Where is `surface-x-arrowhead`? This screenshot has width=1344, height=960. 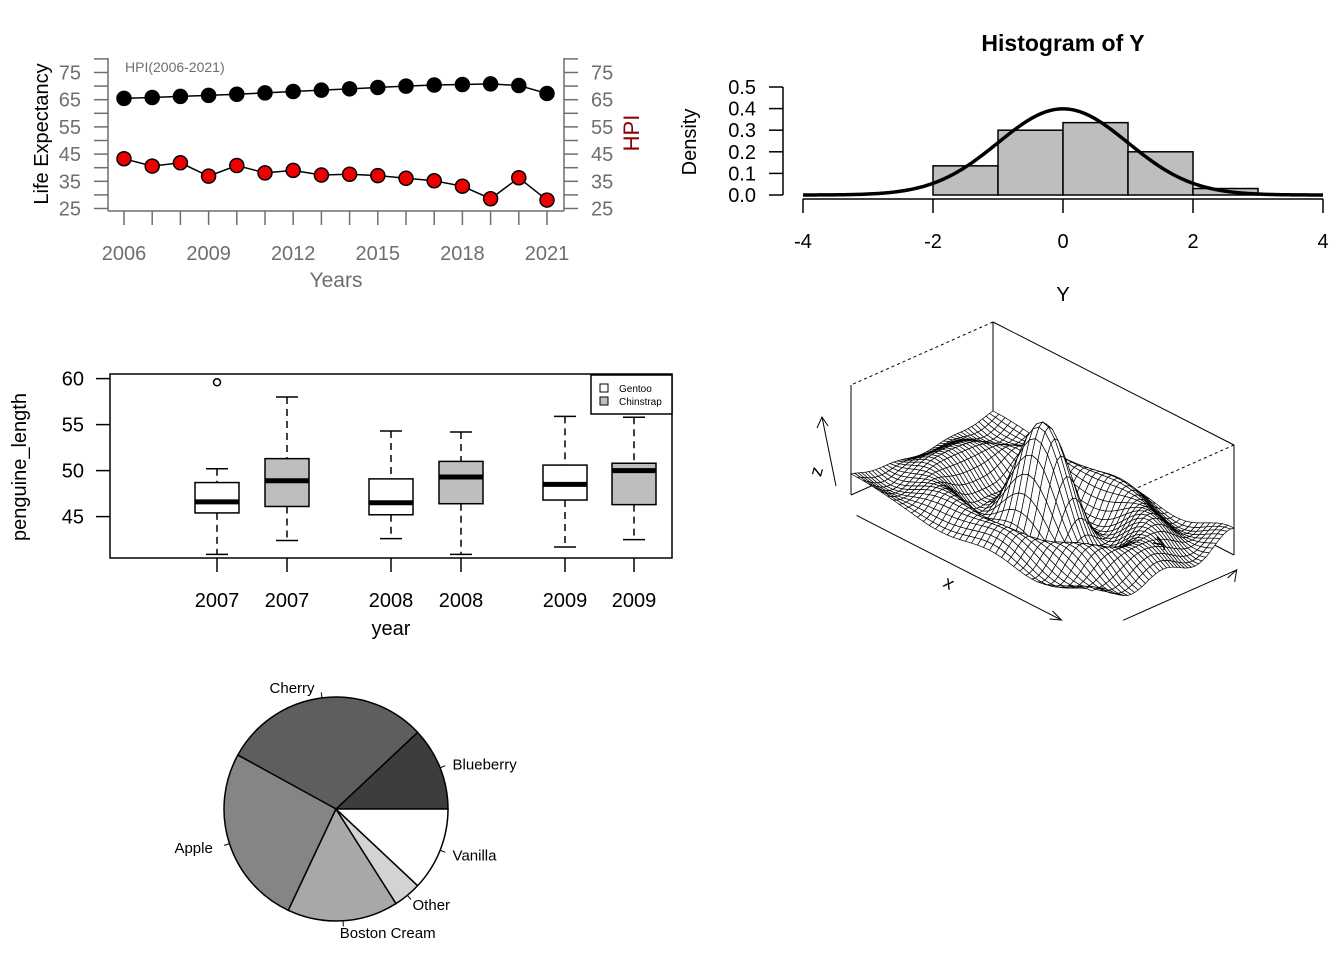
surface-x-arrowhead is located at coordinates (1056, 615).